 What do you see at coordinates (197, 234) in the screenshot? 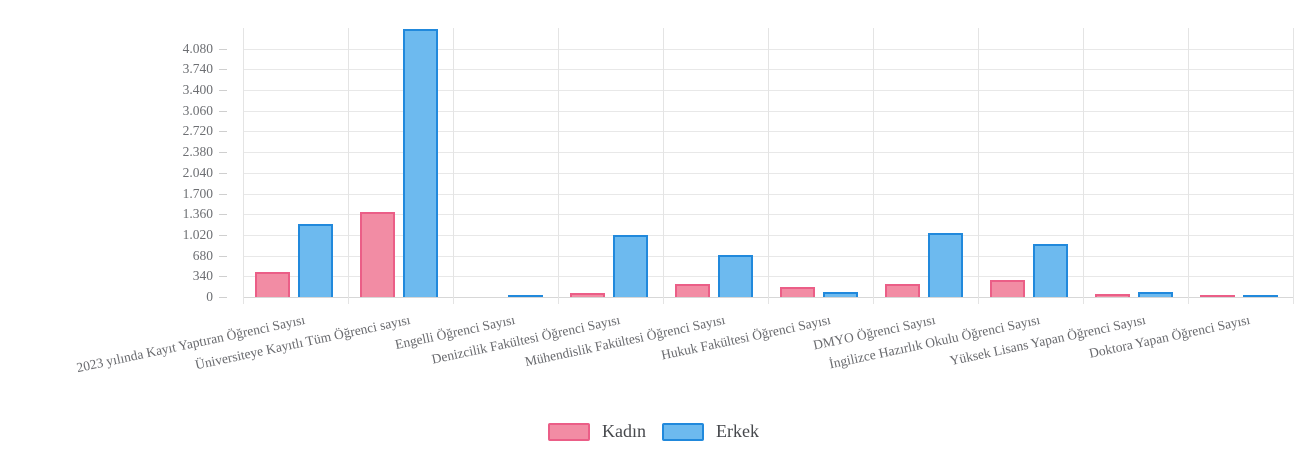
I see `y-tick-label: 1.020` at bounding box center [197, 234].